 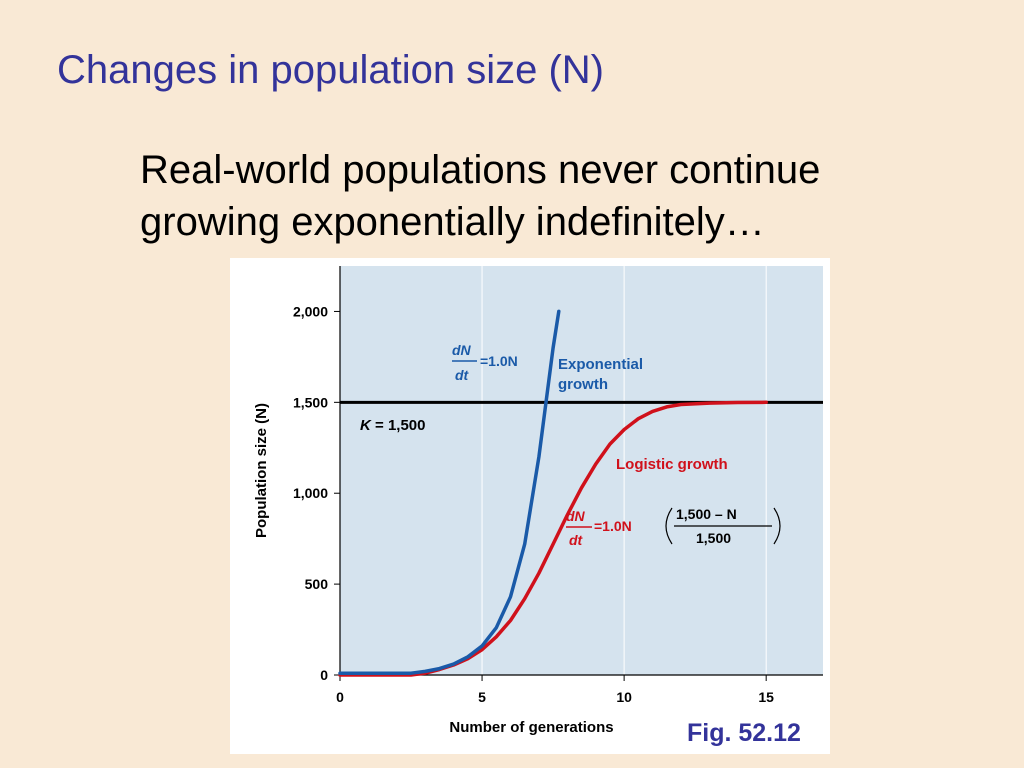 I want to click on log-eq-numerator: dN, so click(x=576, y=516).